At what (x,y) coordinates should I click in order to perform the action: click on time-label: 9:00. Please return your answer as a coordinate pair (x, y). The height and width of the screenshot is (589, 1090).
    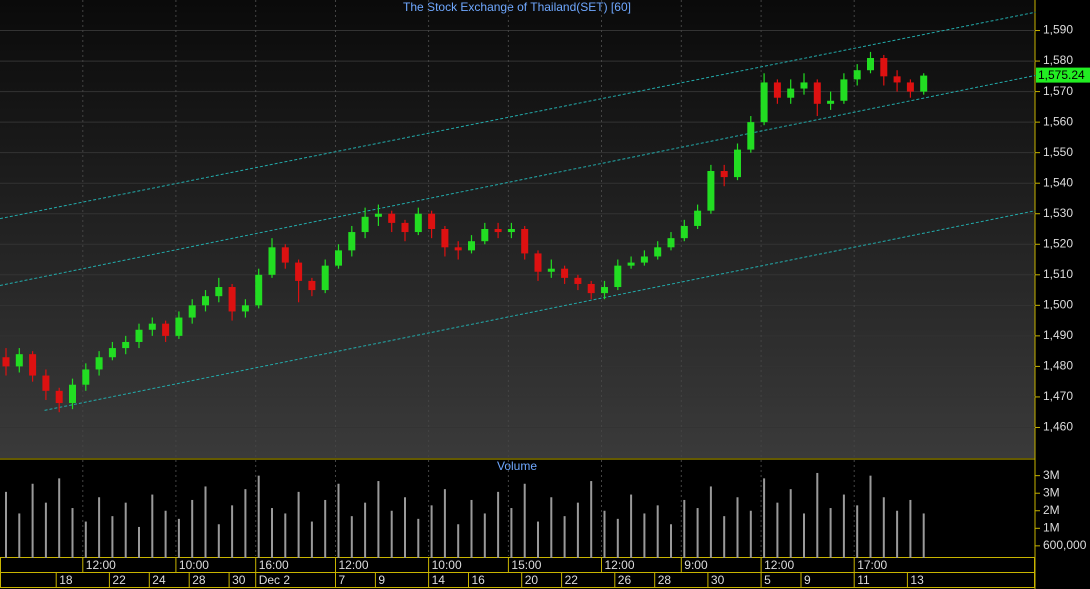
    Looking at the image, I should click on (696, 565).